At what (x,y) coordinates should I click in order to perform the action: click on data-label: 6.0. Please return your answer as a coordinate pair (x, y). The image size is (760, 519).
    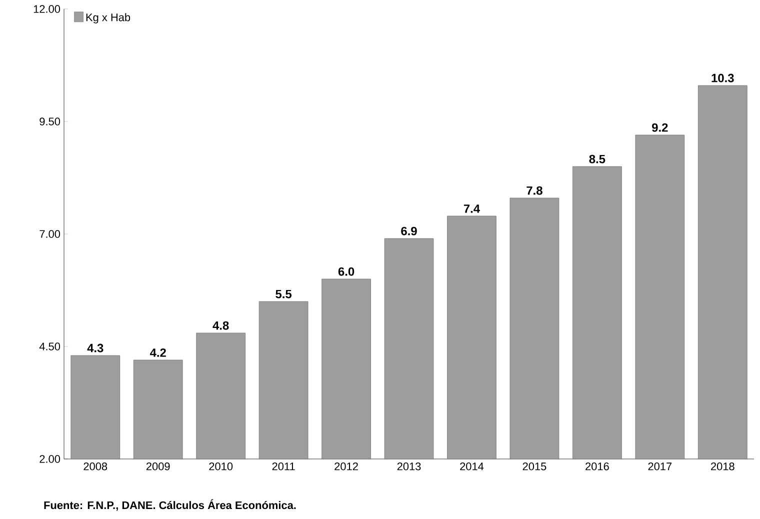
    Looking at the image, I should click on (346, 271).